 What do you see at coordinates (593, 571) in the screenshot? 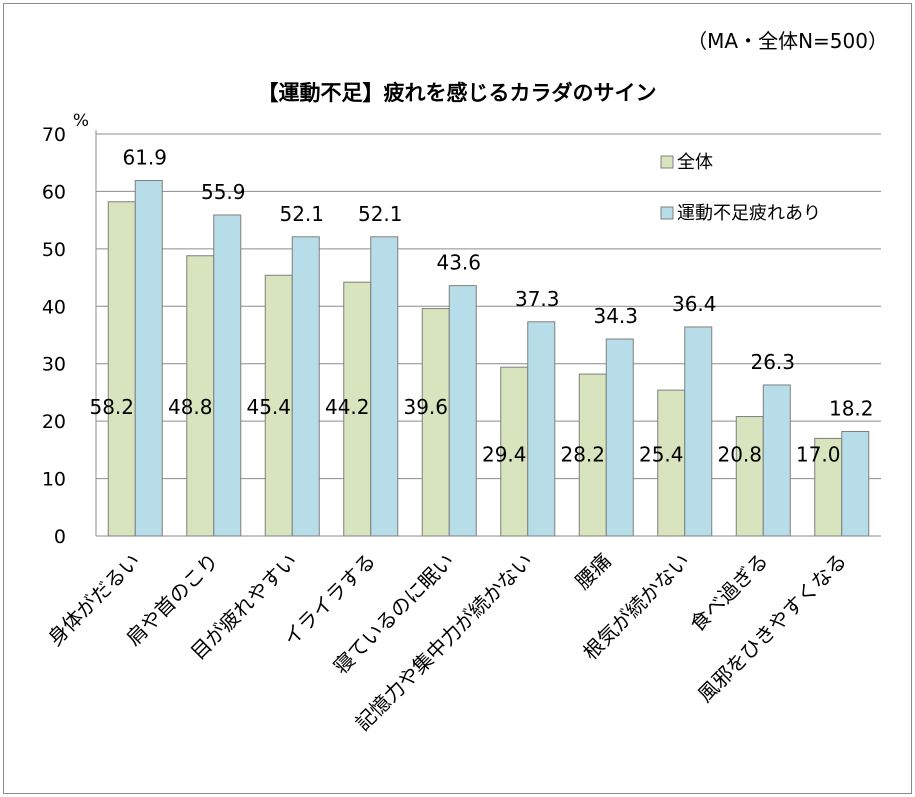
I see `x-category-label: 腰痛` at bounding box center [593, 571].